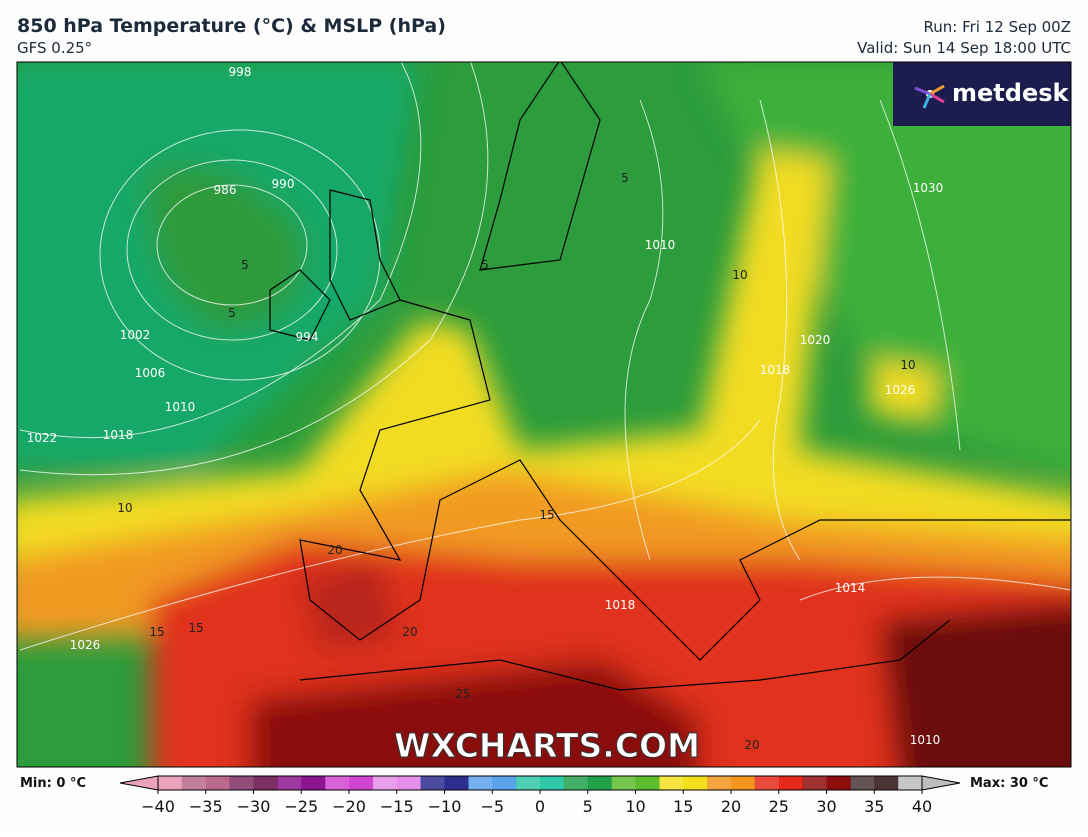 The image size is (1088, 837). Describe the element at coordinates (826, 806) in the screenshot. I see `colorbar-tick-label: 30` at that location.